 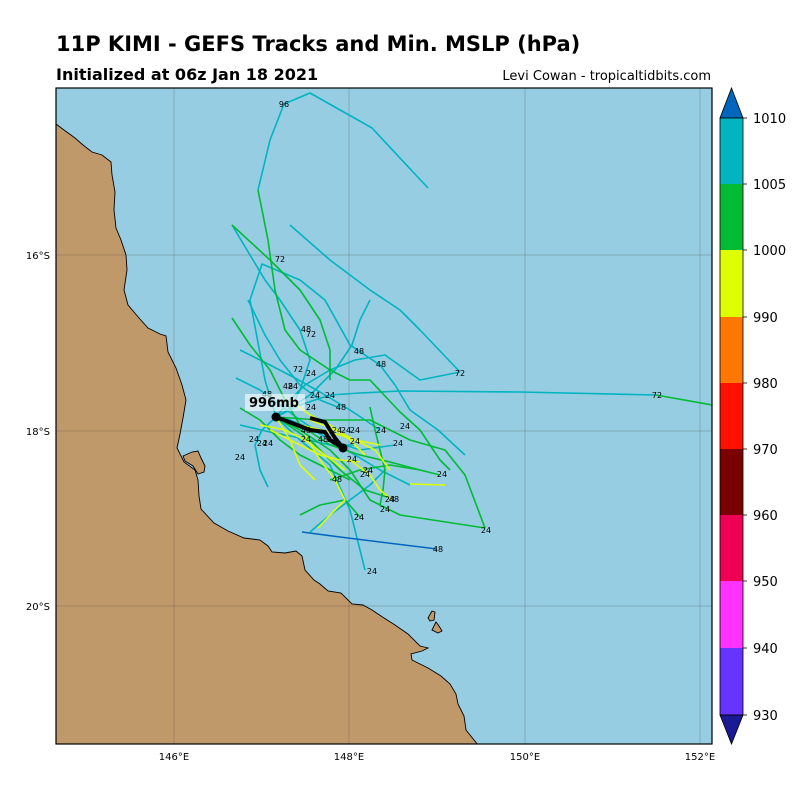 What do you see at coordinates (284, 104) in the screenshot?
I see `hour-label: 96` at bounding box center [284, 104].